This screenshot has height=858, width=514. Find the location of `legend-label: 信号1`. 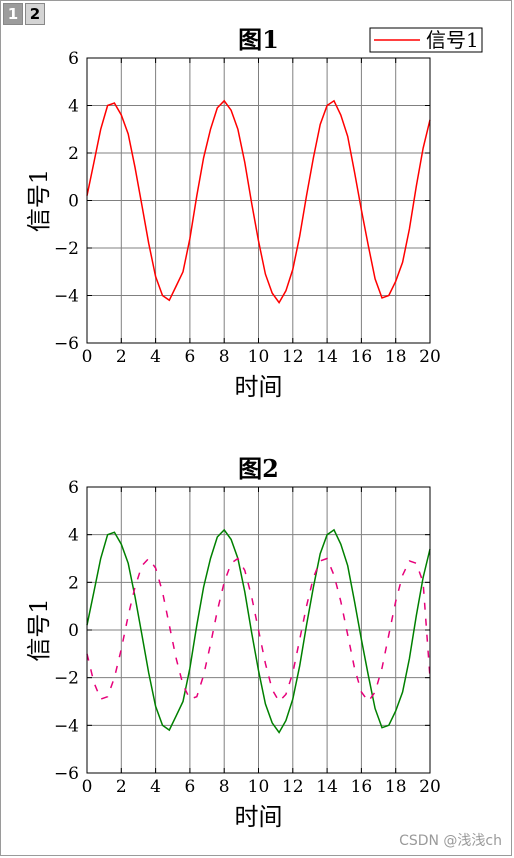

legend-label: 信号1 is located at coordinates (452, 40).